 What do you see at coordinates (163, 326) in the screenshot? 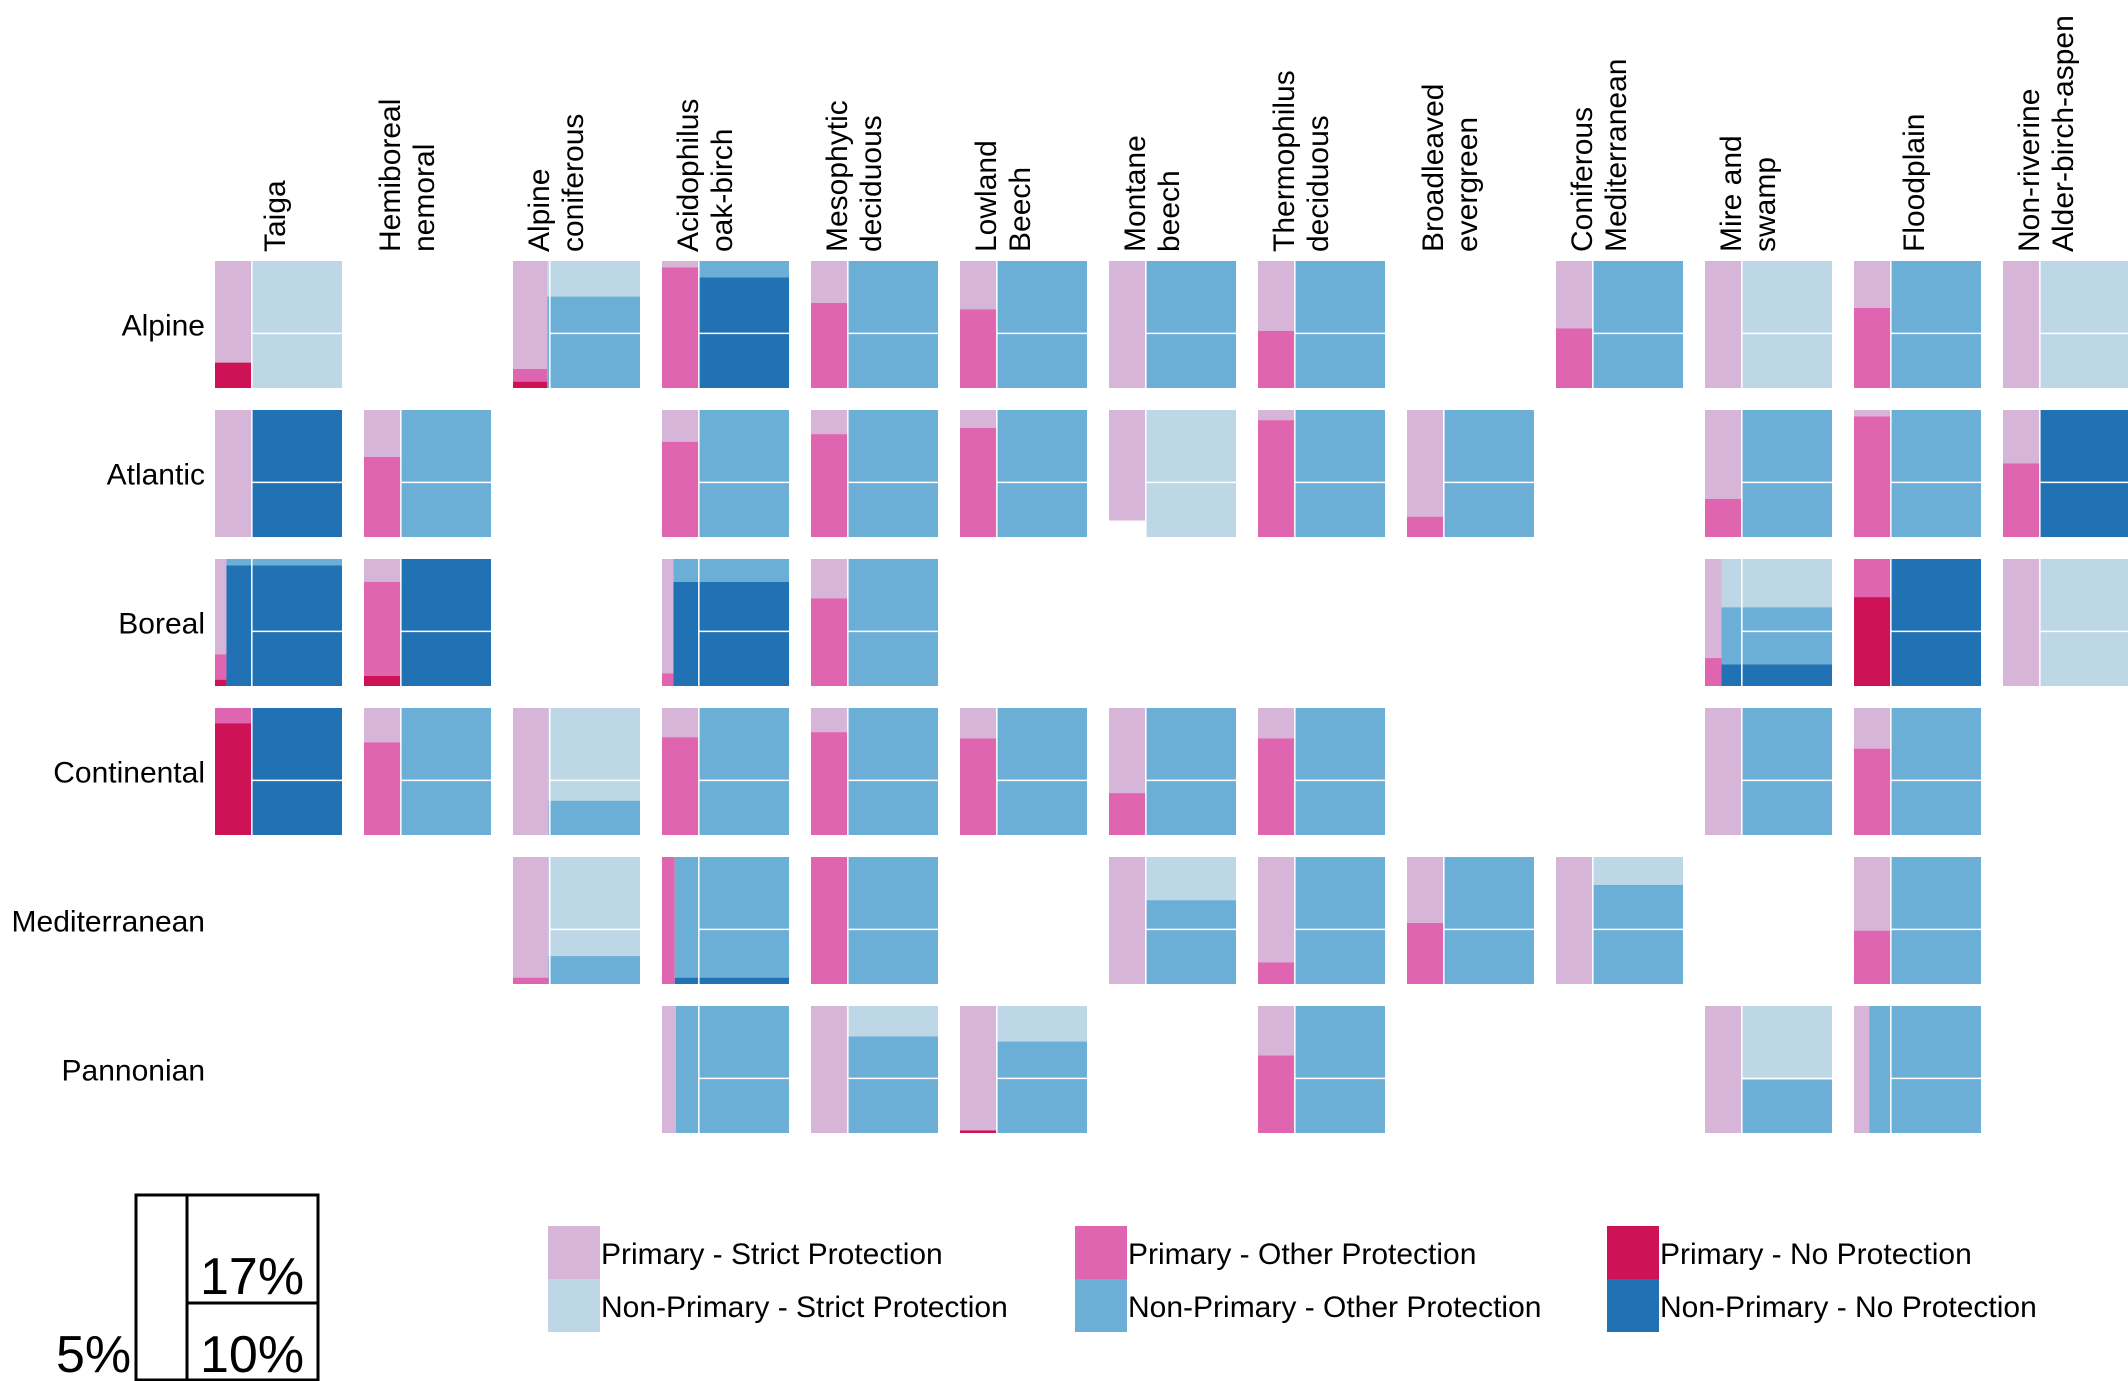
I see `row-label-alpine: Alpine` at bounding box center [163, 326].